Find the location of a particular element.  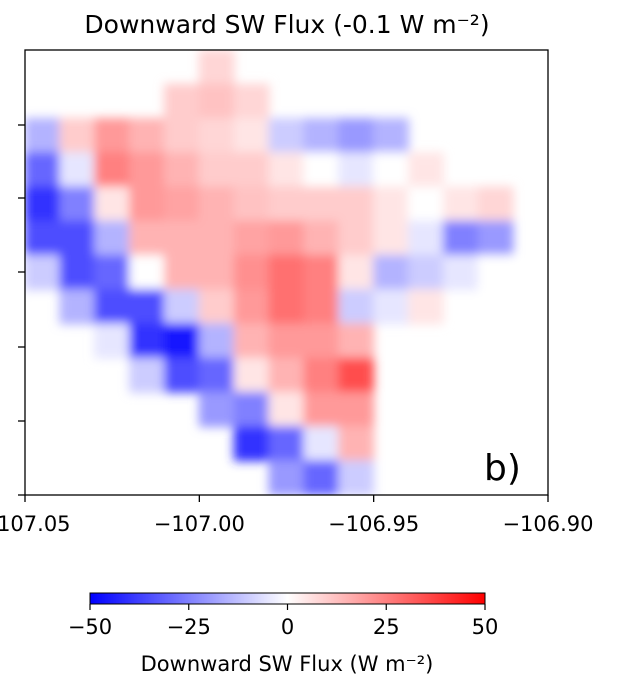

colorbar-label: Downward SW Flux (W m⁻²) is located at coordinates (287, 664).